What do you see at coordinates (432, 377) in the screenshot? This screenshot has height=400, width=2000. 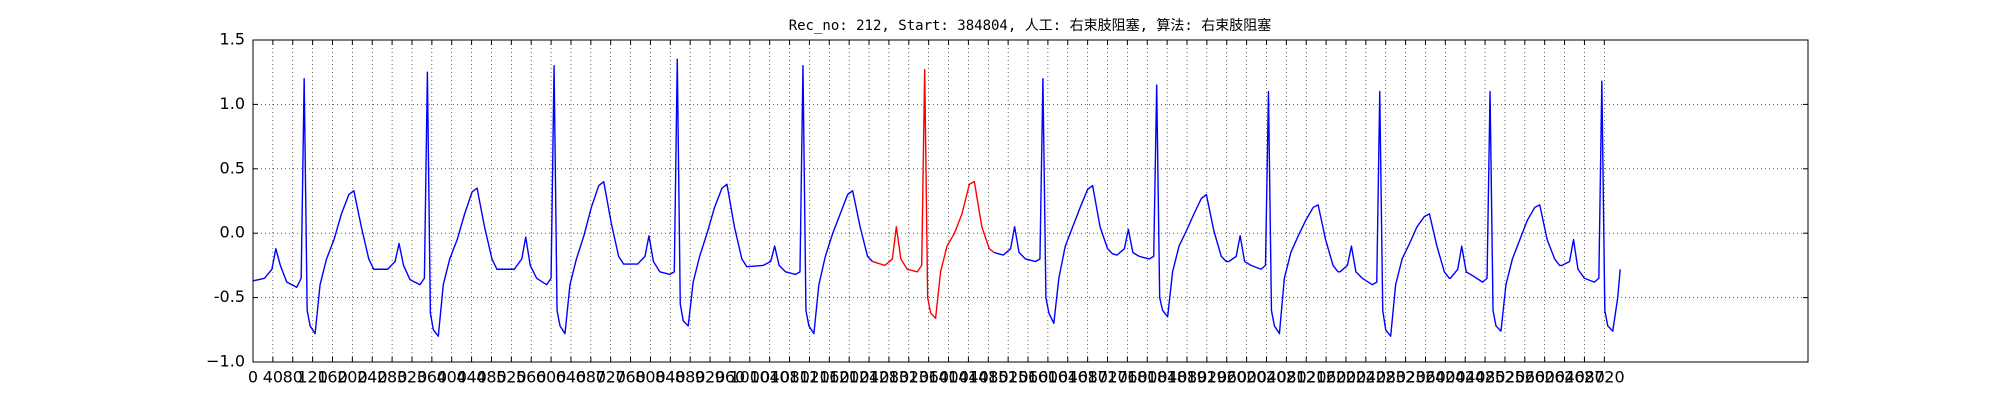 I see `x-tick-label: 360` at bounding box center [432, 377].